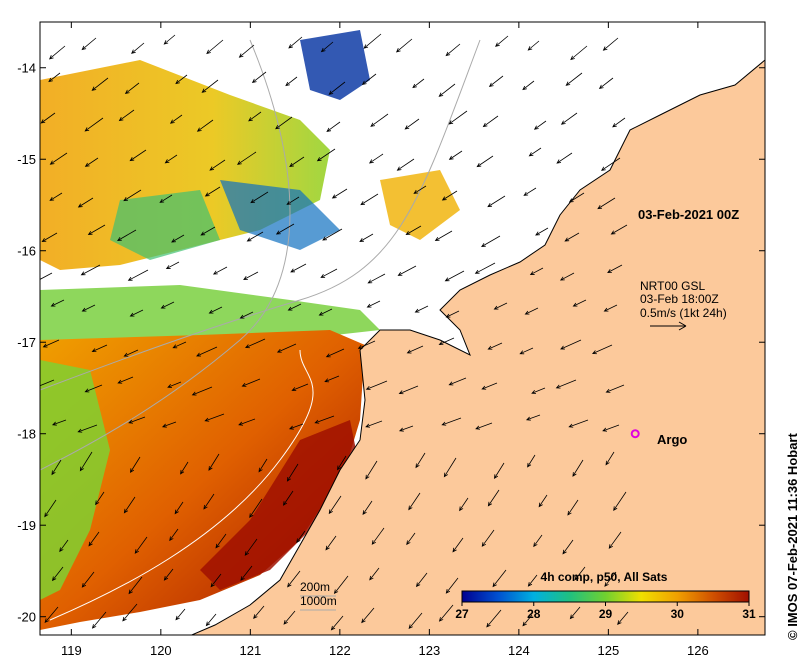  What do you see at coordinates (181, 485) in the screenshot?
I see `contour-coastal` at bounding box center [181, 485].